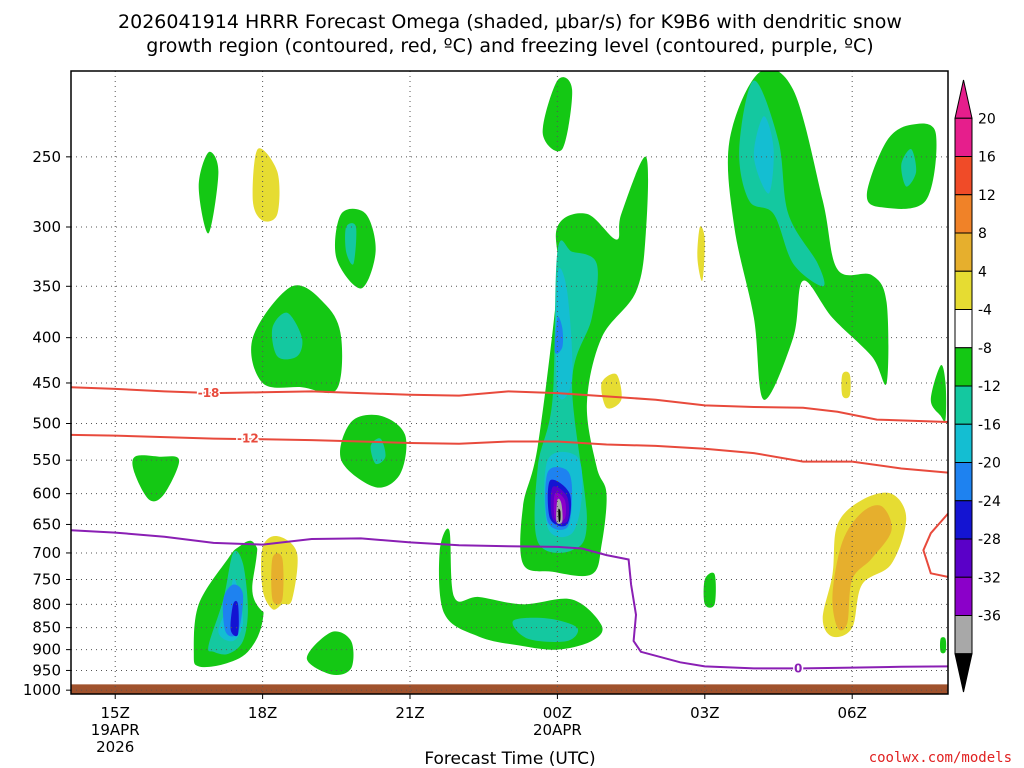 Image resolution: width=1024 pixels, height=768 pixels. I want to click on colorbar-under-triangle, so click(963, 673).